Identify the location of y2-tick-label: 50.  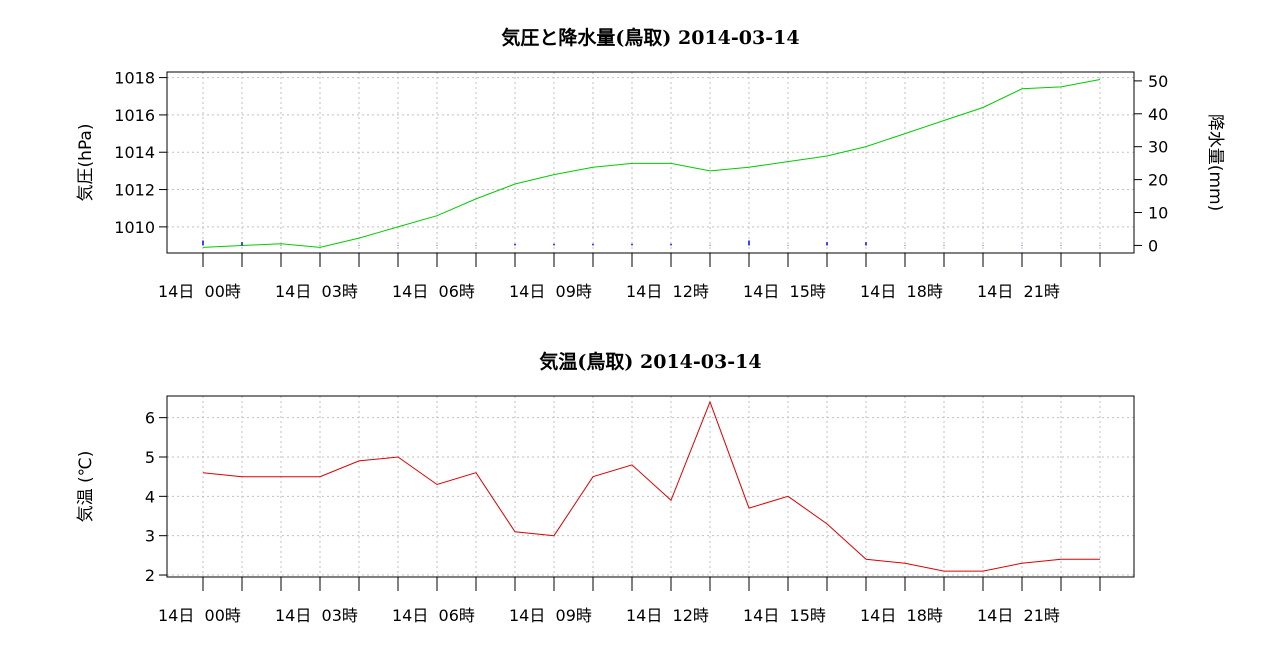
(1158, 81).